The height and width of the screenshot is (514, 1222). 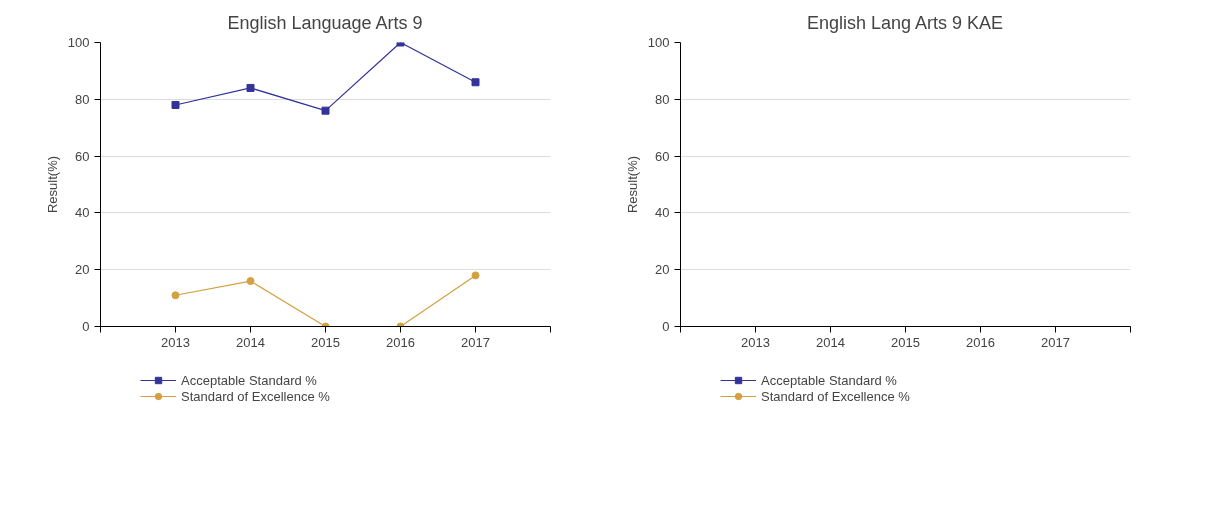 I want to click on chart-title: English Language Arts 9, so click(x=325, y=22).